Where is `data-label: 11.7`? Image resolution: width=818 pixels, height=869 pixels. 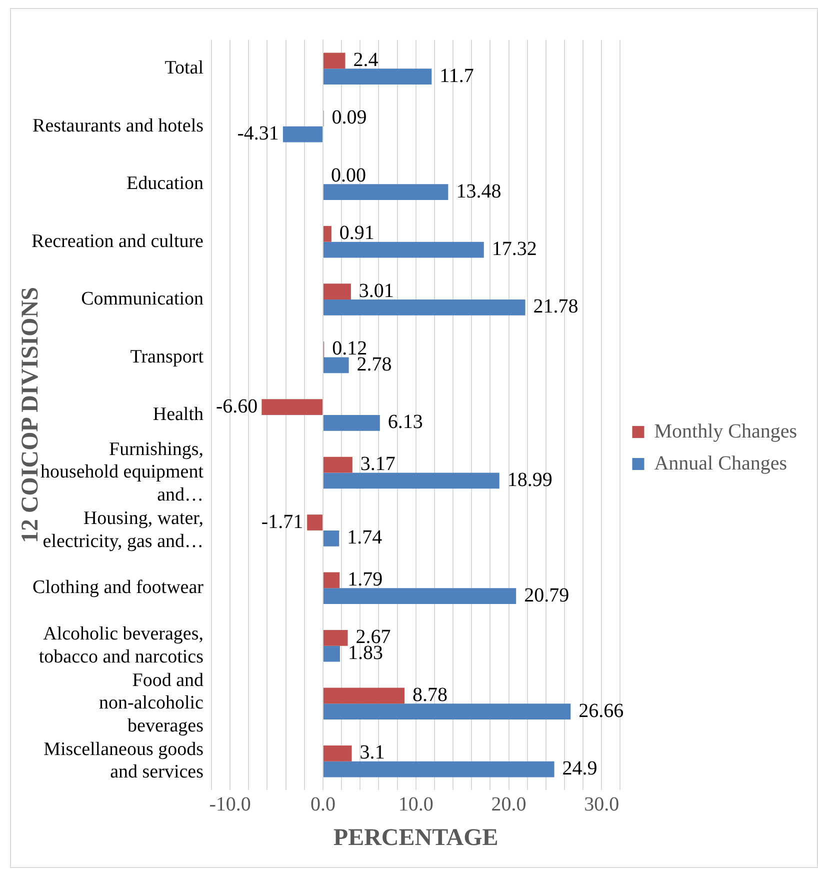
data-label: 11.7 is located at coordinates (457, 75).